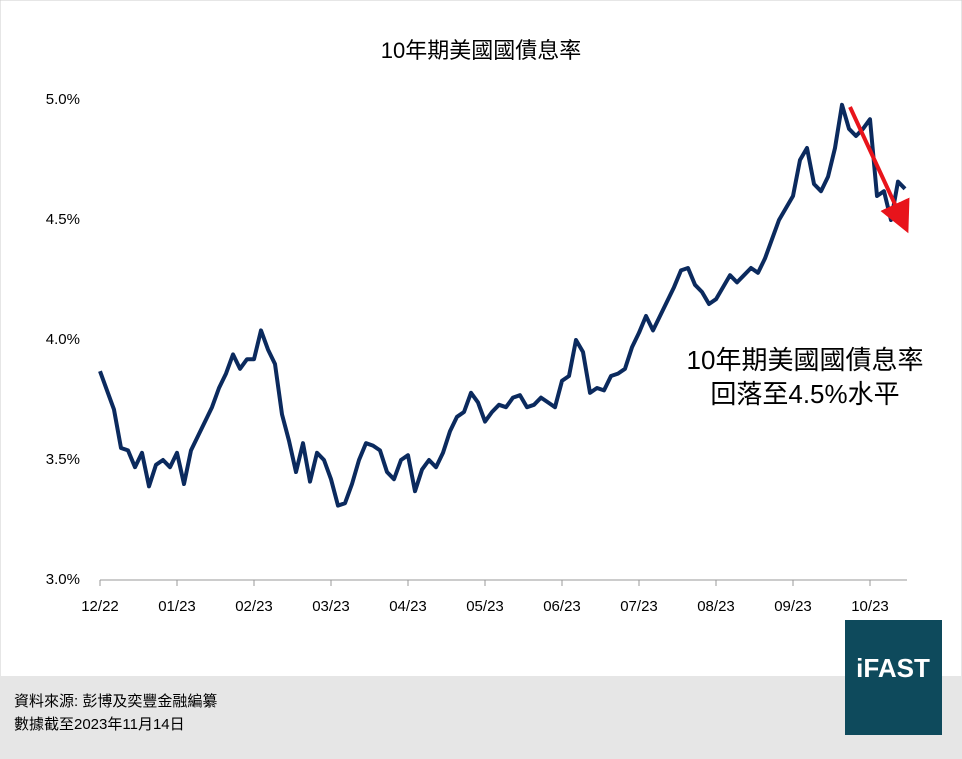 The image size is (962, 759). I want to click on x-tick-label: 05/23, so click(485, 606).